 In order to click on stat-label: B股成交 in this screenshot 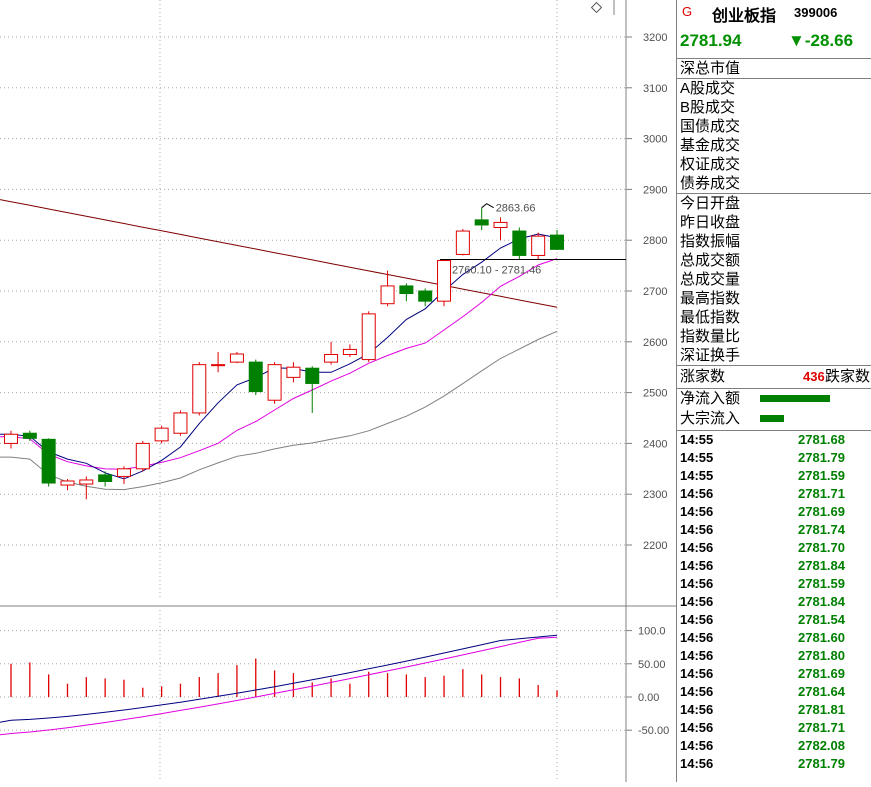, I will do `click(708, 107)`.